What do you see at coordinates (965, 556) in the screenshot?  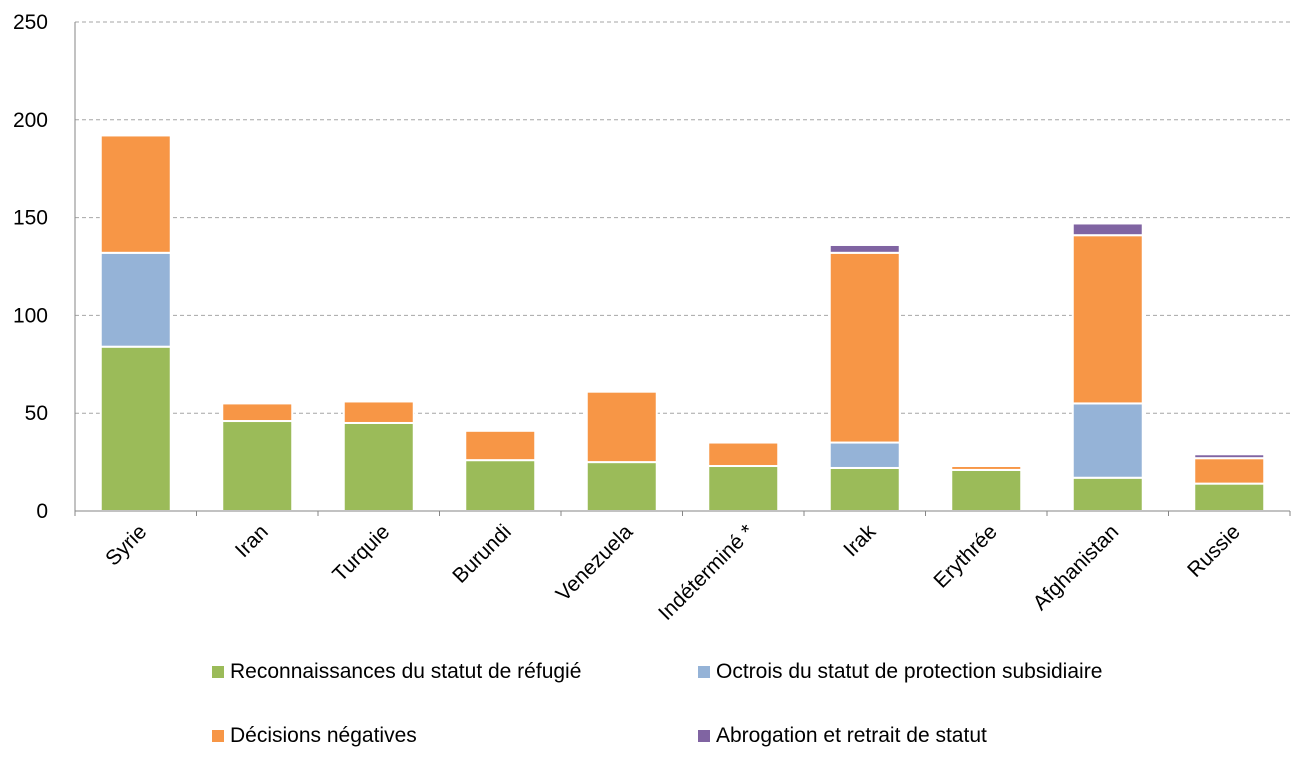 I see `x-tick-label: Erythrée` at bounding box center [965, 556].